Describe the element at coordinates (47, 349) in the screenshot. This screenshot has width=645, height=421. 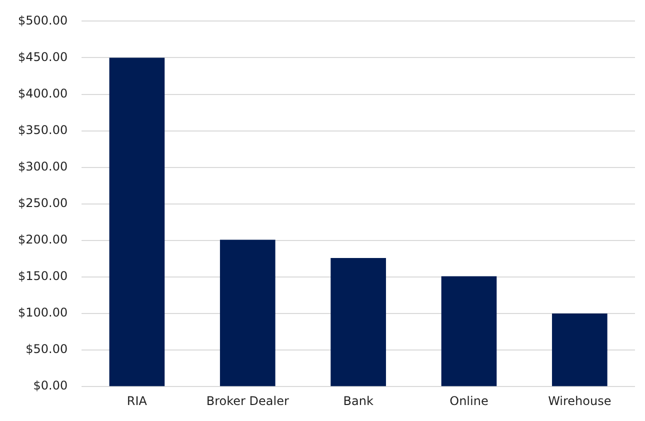
I see `y-tick-label: $50.00` at that location.